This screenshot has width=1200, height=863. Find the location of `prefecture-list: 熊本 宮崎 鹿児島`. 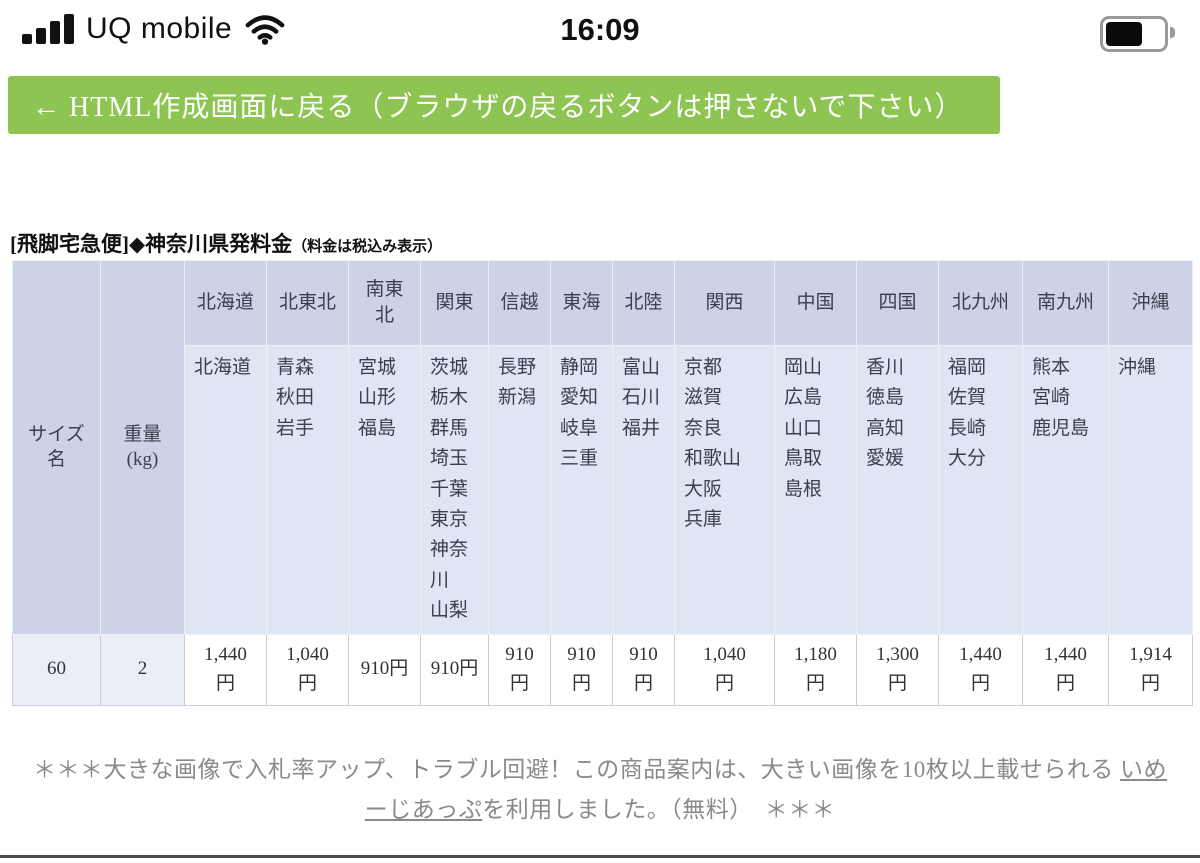

prefecture-list: 熊本 宮崎 鹿児島 is located at coordinates (1065, 490).